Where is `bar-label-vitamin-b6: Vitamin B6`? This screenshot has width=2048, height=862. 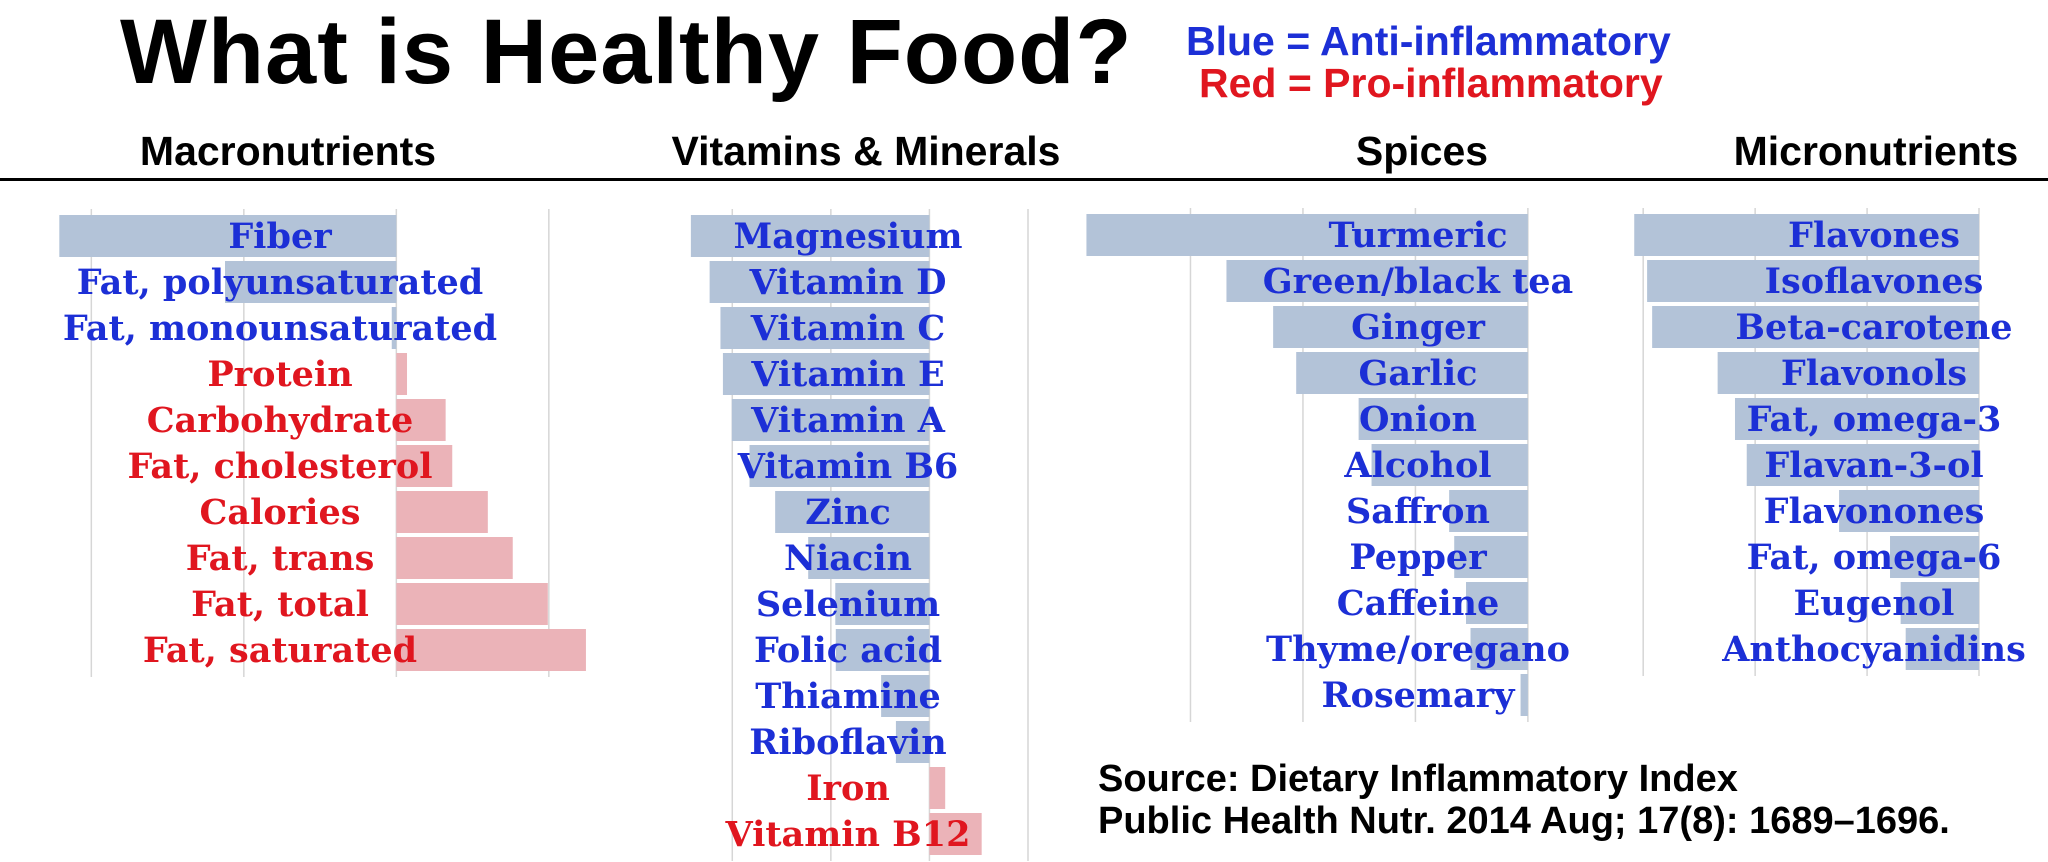
bar-label-vitamin-b6: Vitamin B6 is located at coordinates (848, 466).